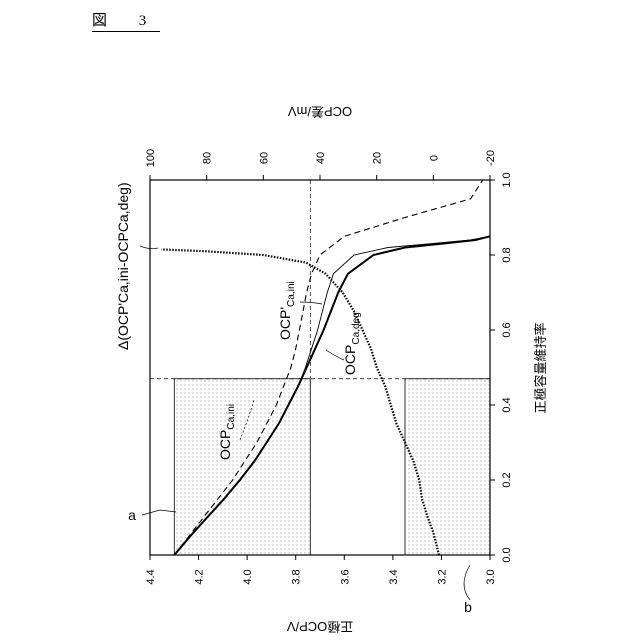 Image resolution: width=640 pixels, height=640 pixels. Describe the element at coordinates (345, 576) in the screenshot. I see `y-left-tick-label: 3.6` at that location.